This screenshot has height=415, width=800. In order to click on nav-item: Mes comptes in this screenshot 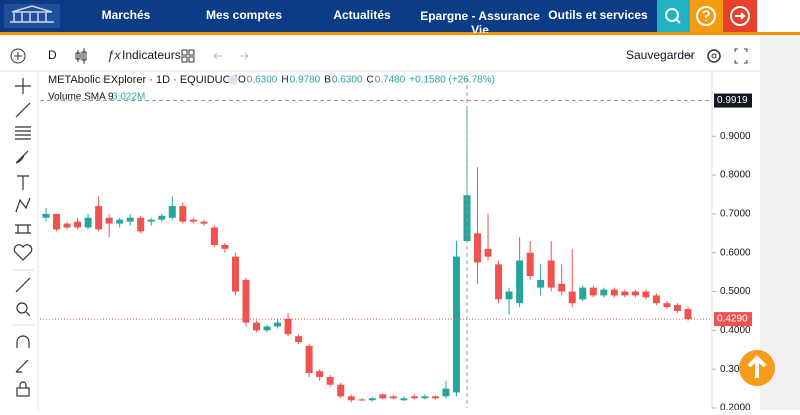, I will do `click(244, 15)`.